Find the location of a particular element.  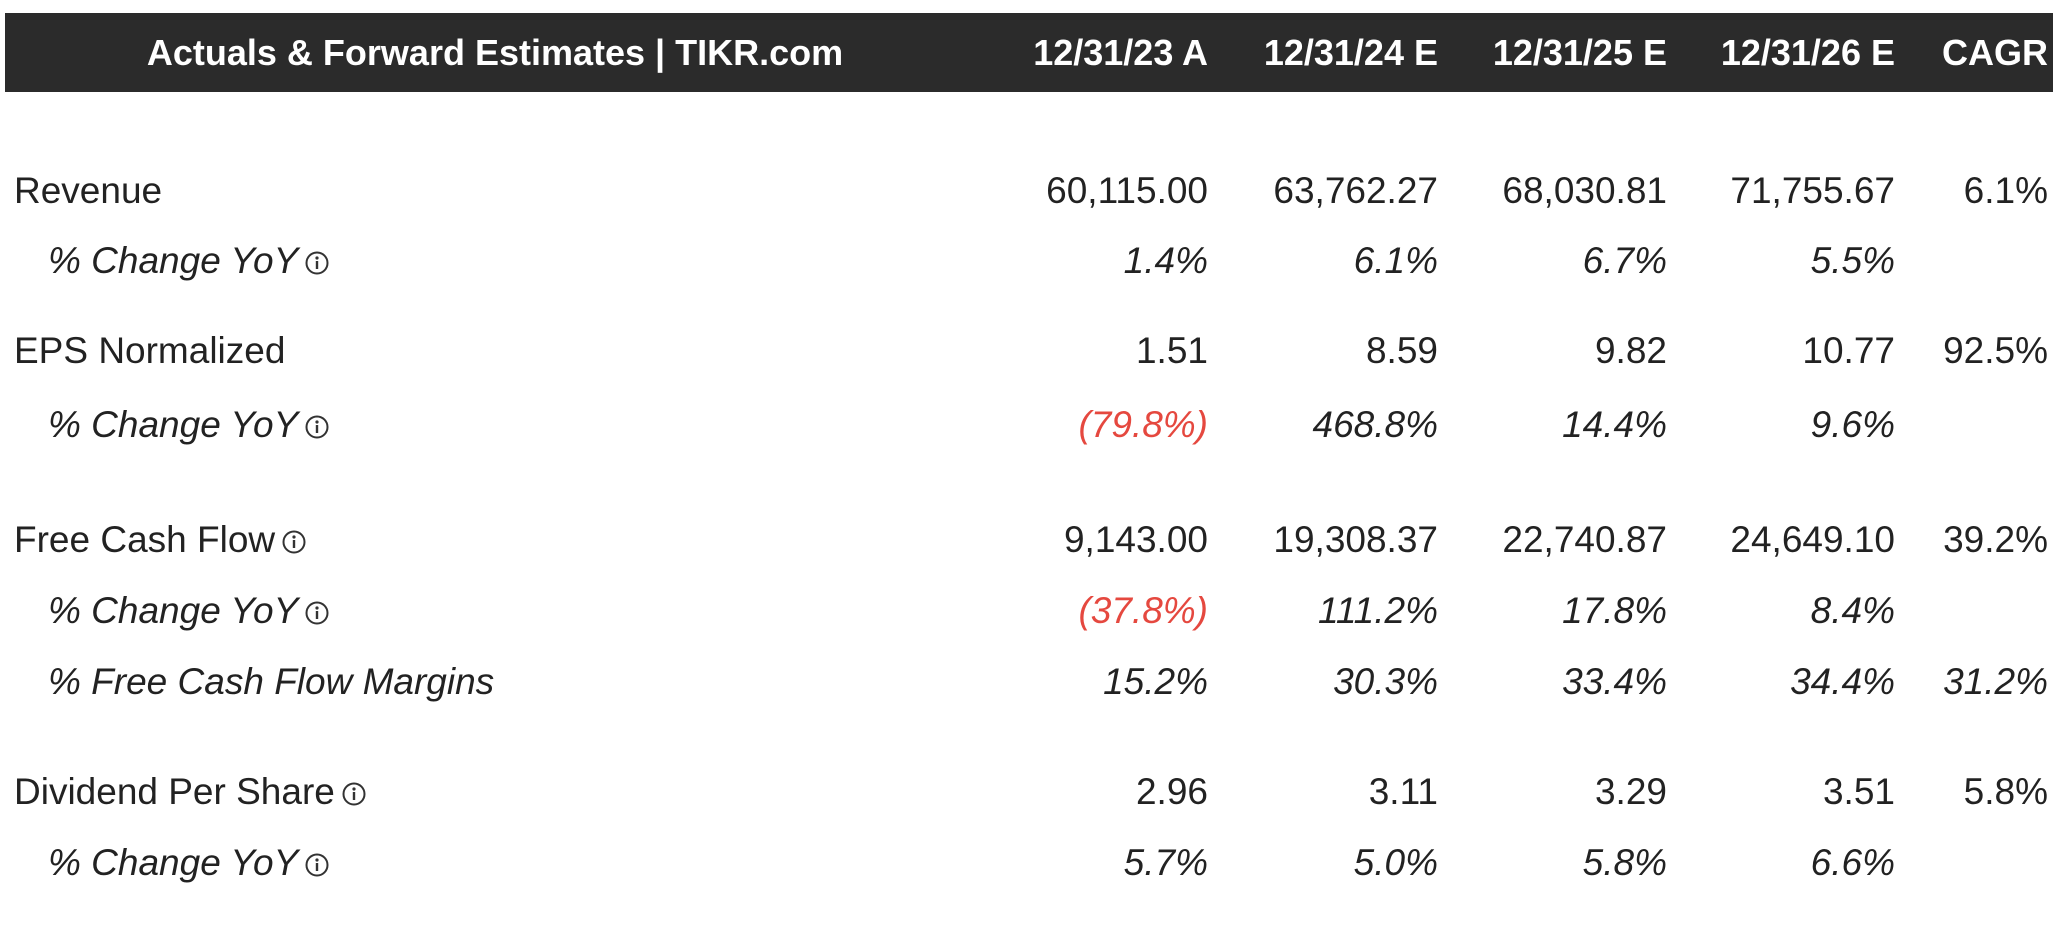

row-label-text: EPS Normalized is located at coordinates (150, 350).